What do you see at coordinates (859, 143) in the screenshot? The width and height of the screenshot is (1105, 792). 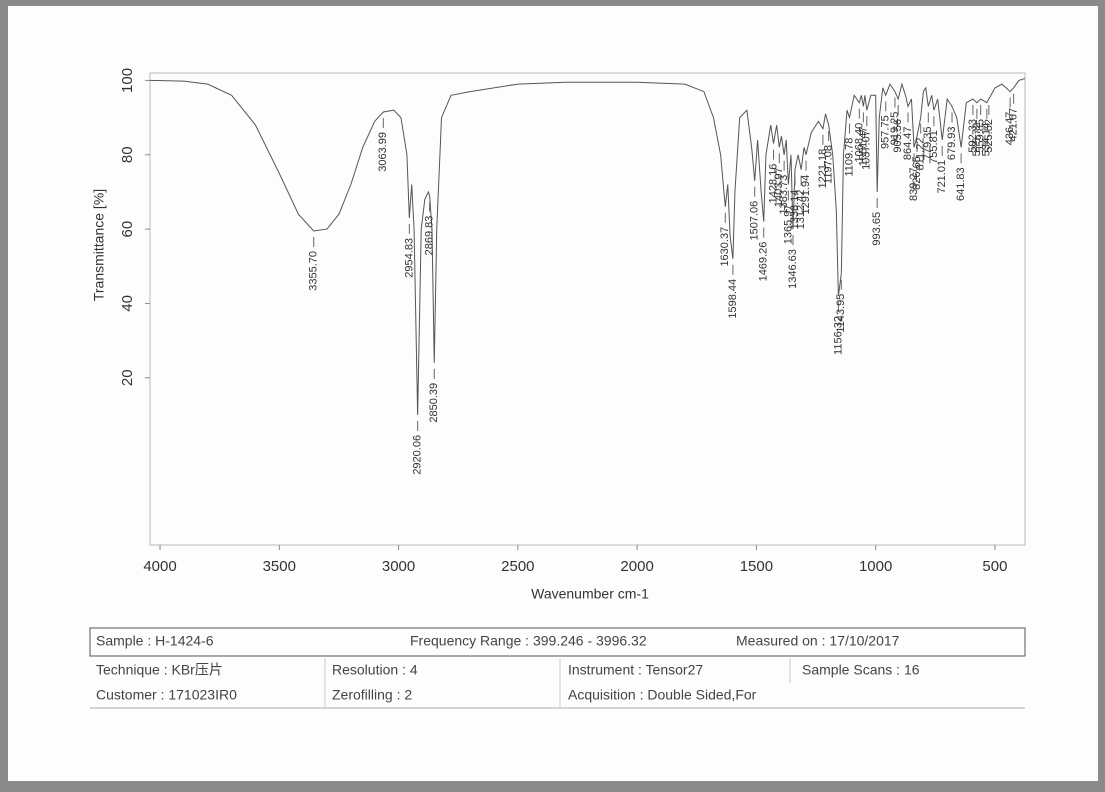 I see `peak-label: 1068.40` at bounding box center [859, 143].